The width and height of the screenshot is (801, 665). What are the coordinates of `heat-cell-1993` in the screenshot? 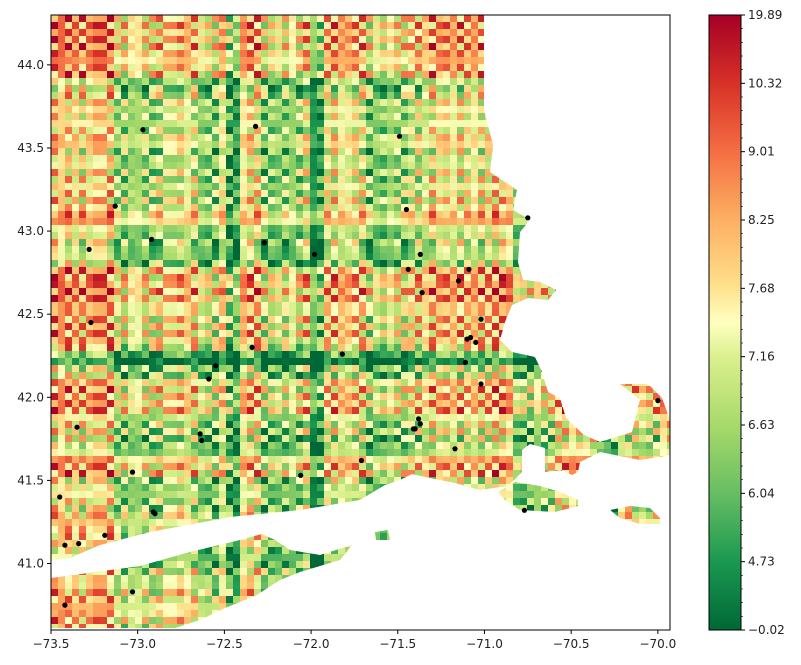 It's located at (300, 173).